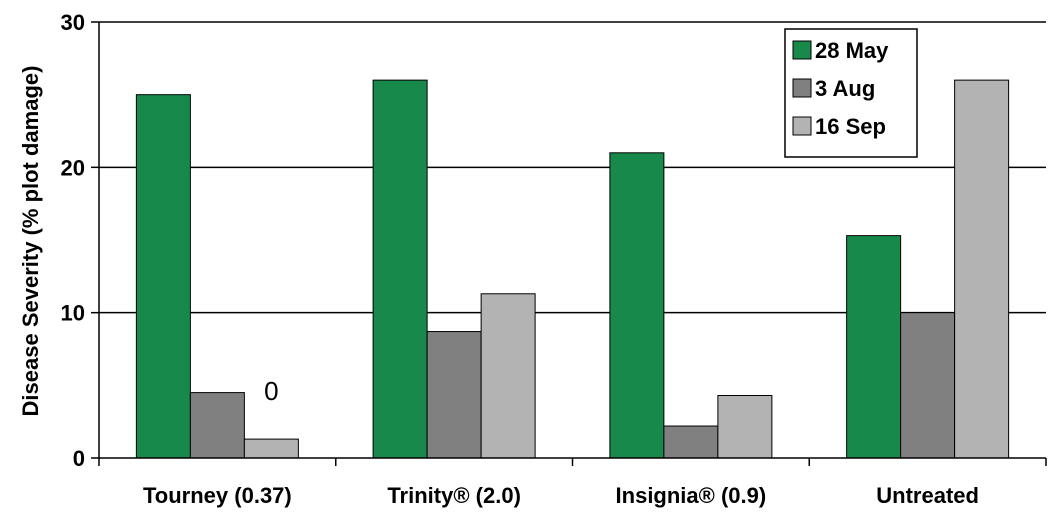  I want to click on legend-label-0: 28 May, so click(852, 50).